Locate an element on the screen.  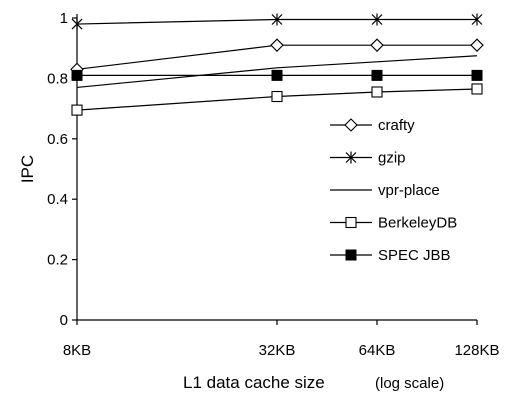
legend-marker-gzip is located at coordinates (351, 157).